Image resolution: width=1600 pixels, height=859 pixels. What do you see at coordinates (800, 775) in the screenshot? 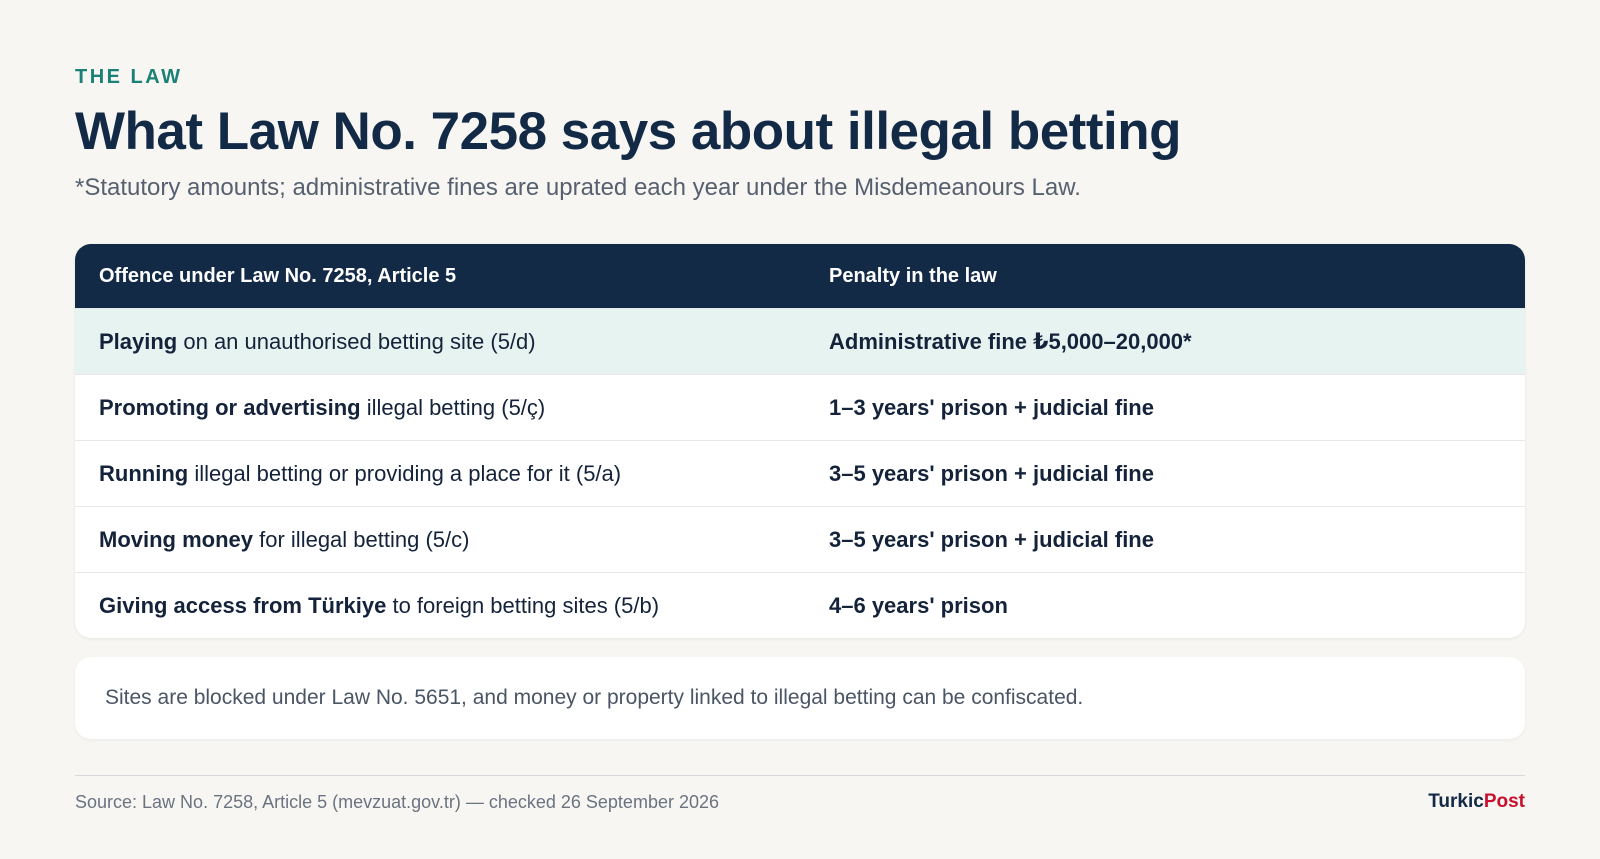
I see `footer-divider` at bounding box center [800, 775].